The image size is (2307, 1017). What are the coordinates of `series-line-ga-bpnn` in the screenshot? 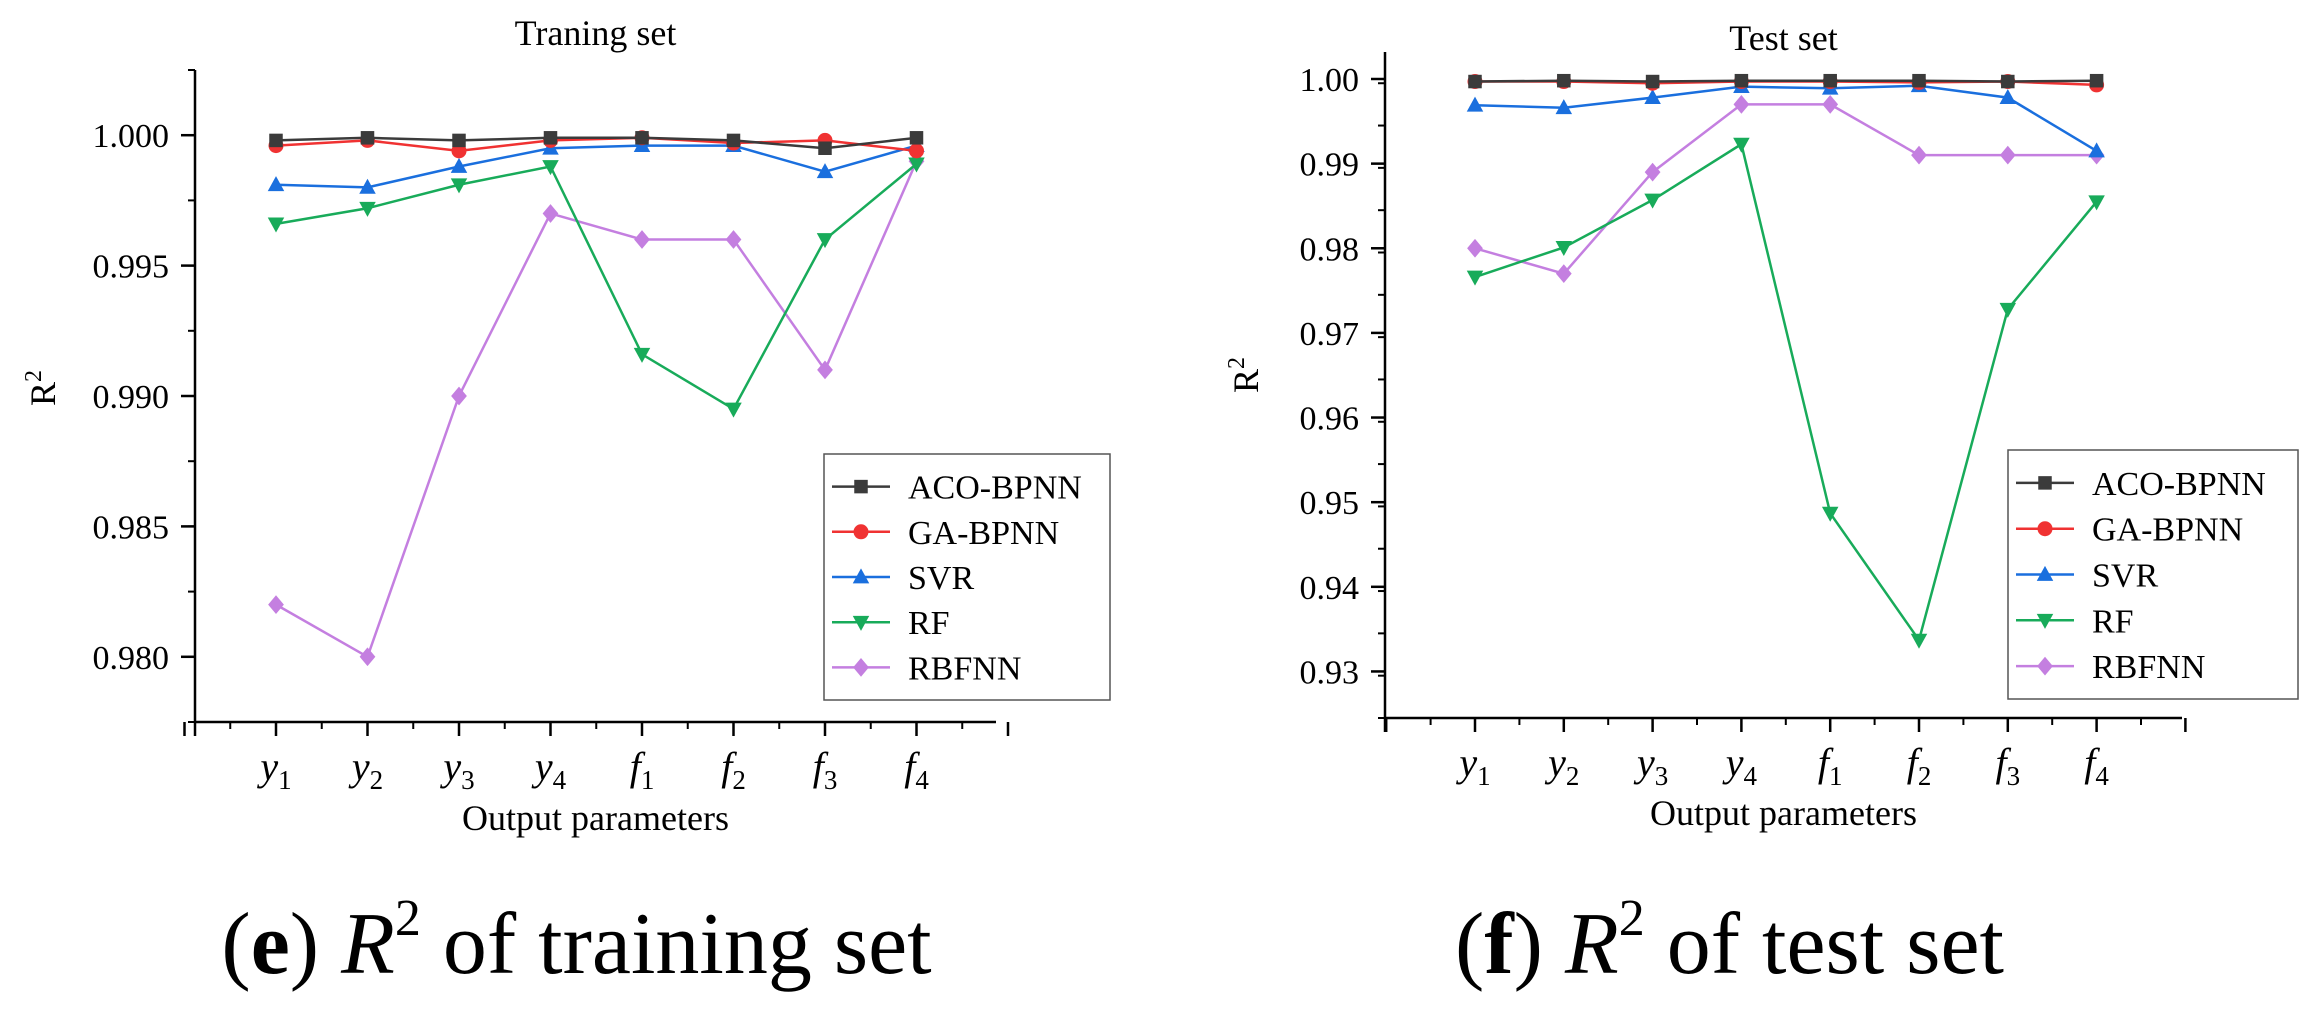 It's located at (596, 144).